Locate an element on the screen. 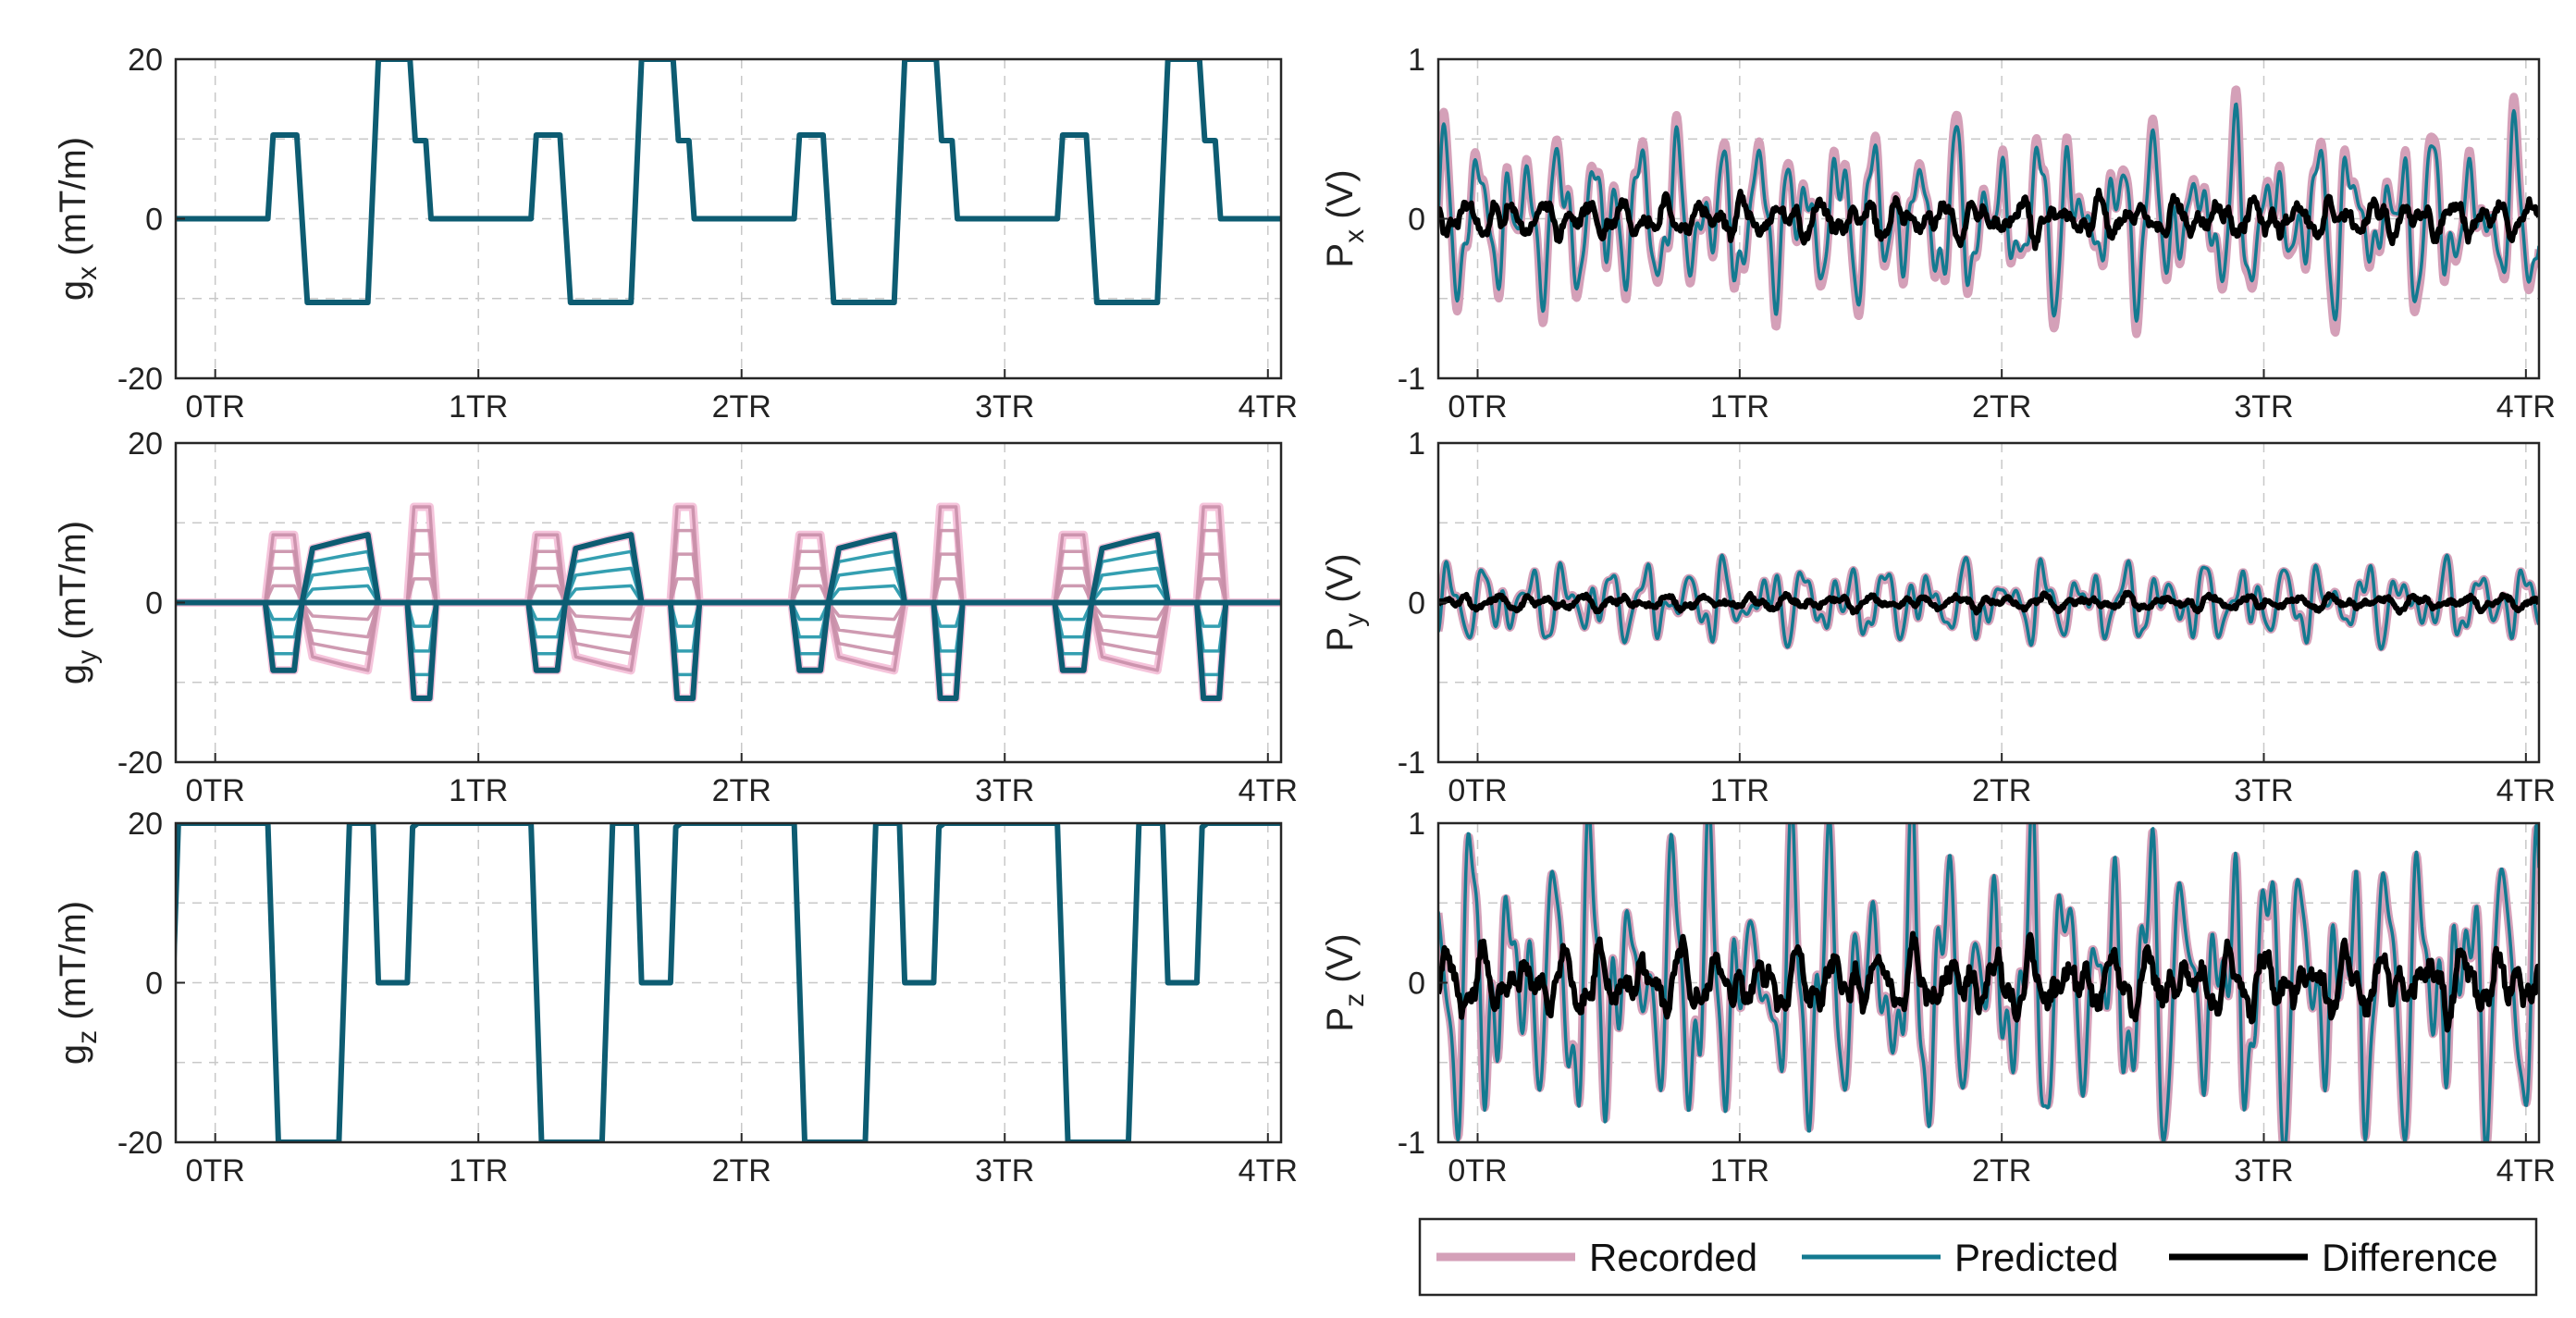 This screenshot has width=2576, height=1318. legend-label-predicted: Predicted is located at coordinates (2036, 1257).